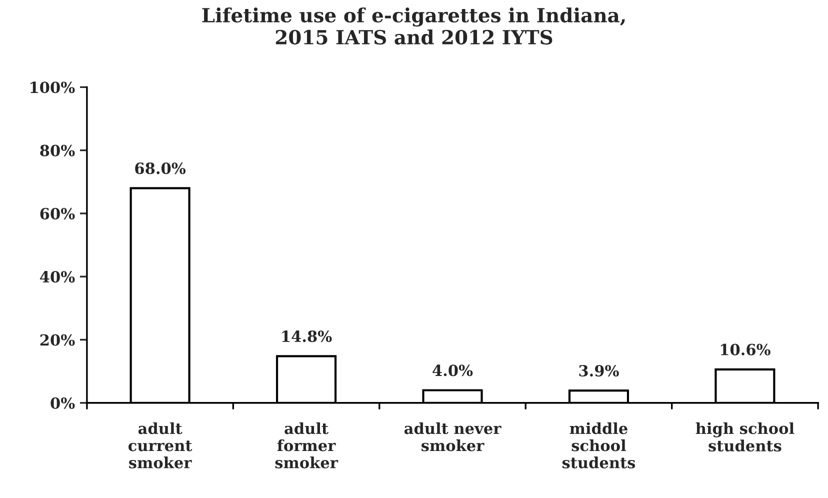 The image size is (828, 498). I want to click on data-label: 3.9%, so click(599, 370).